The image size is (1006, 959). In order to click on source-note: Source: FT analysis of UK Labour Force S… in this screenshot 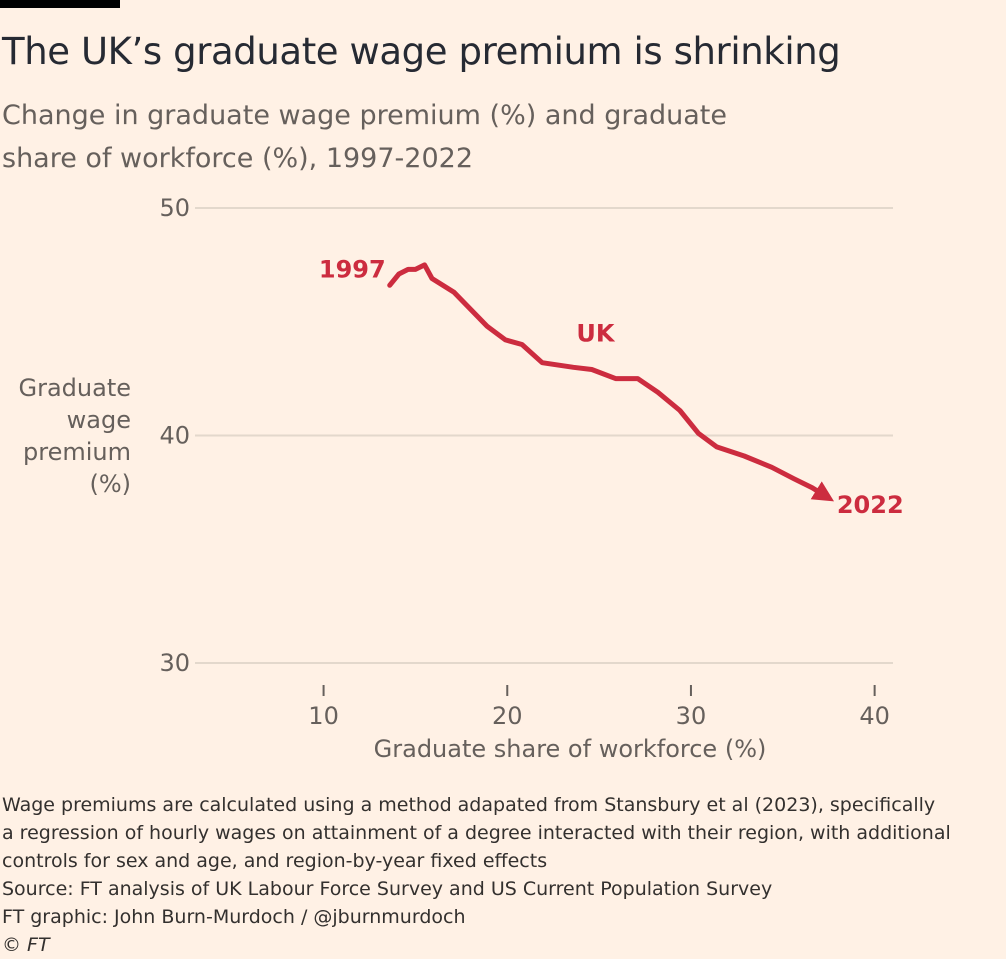, I will do `click(502, 889)`.